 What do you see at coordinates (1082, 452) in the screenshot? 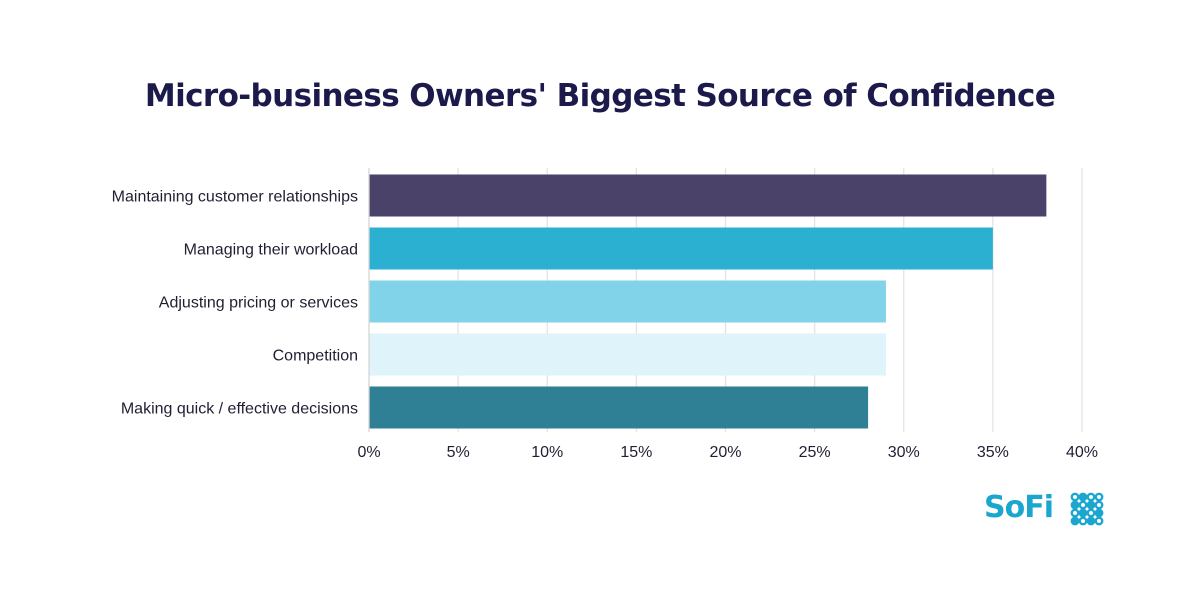
I see `x-tick-label: 40%` at bounding box center [1082, 452].